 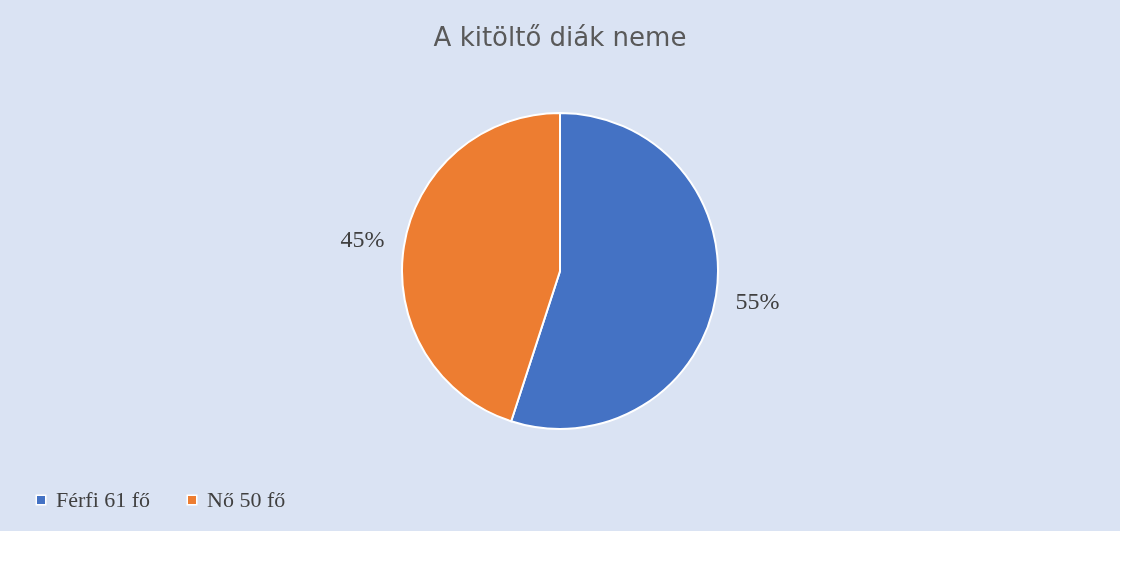 I want to click on legend-label: Nő 50 fő, so click(x=246, y=499).